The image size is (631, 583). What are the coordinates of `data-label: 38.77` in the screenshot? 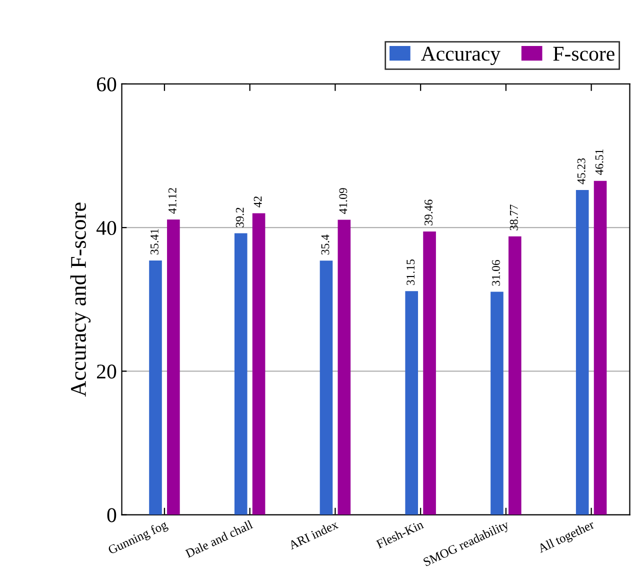 It's located at (514, 217).